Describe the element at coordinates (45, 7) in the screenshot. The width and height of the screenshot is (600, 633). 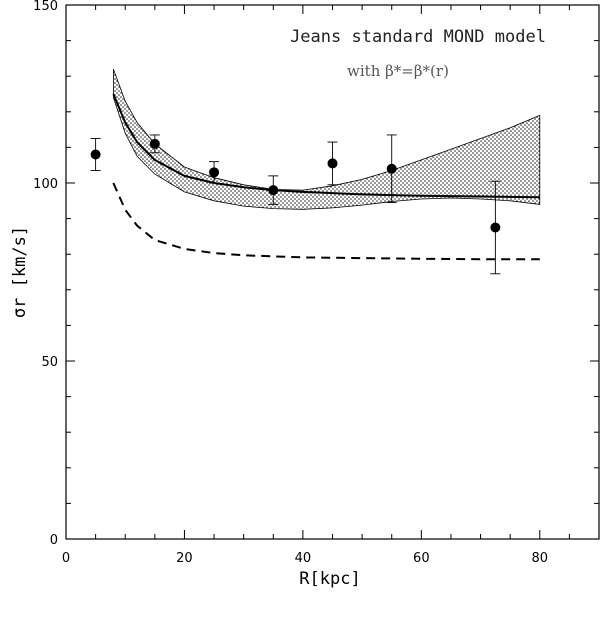
I see `y-tick-label: 150` at that location.